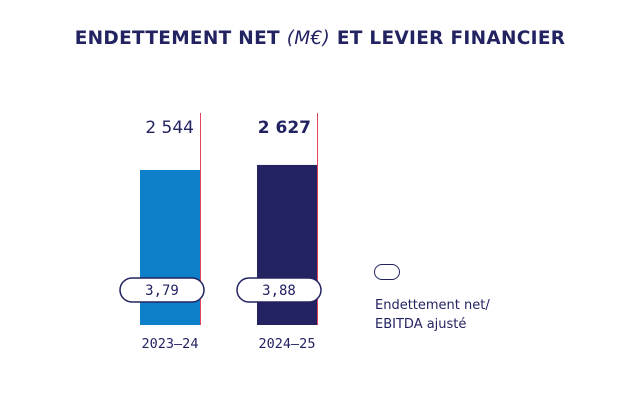 The height and width of the screenshot is (410, 640). Describe the element at coordinates (432, 315) in the screenshot. I see `legend-label: Endettement net/ EBITDA ajusté` at that location.